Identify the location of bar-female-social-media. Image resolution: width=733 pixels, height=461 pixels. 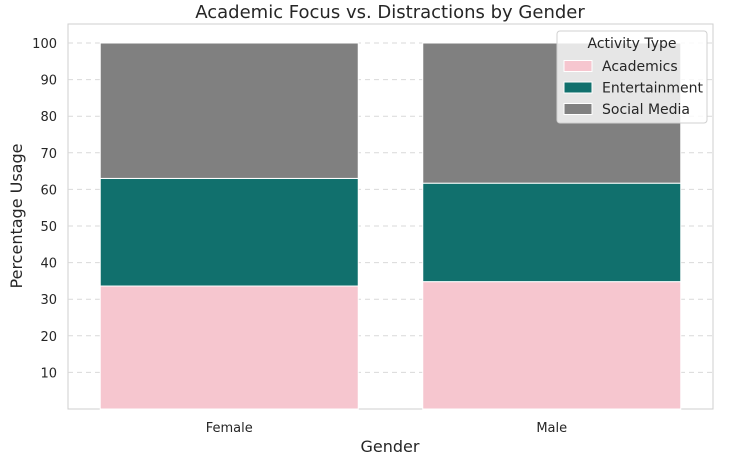
(229, 110).